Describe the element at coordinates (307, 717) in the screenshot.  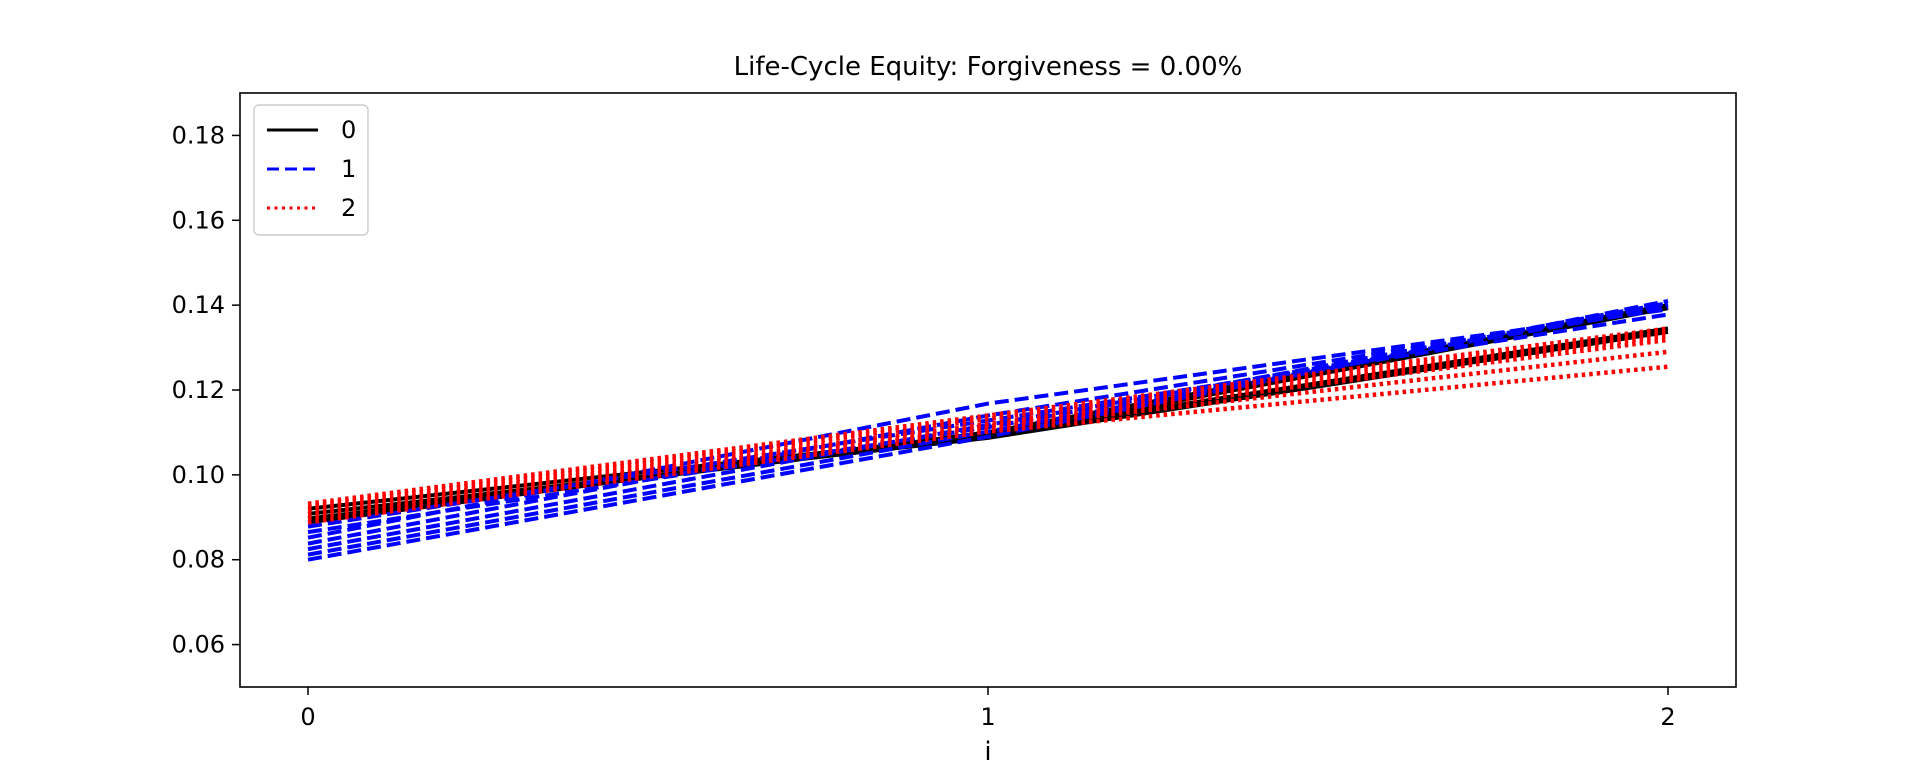
I see `x-tick-label: 0` at that location.